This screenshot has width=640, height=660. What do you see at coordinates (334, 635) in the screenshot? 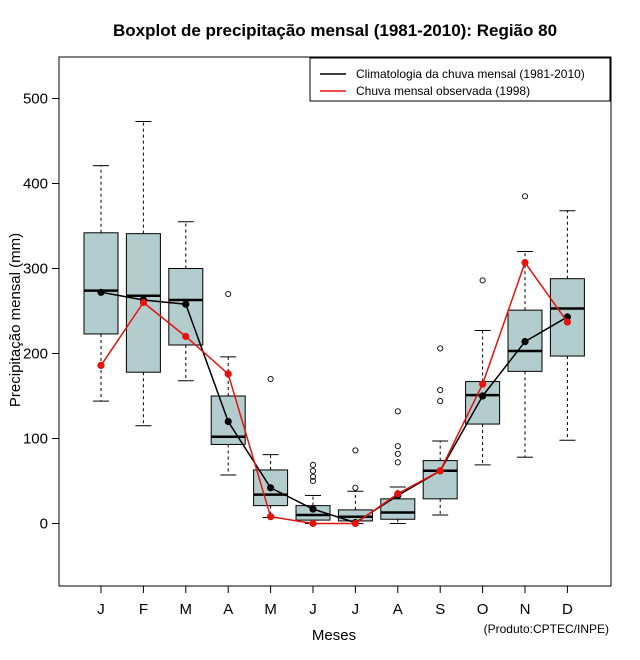
I see `x-axis-label: Meses` at bounding box center [334, 635].